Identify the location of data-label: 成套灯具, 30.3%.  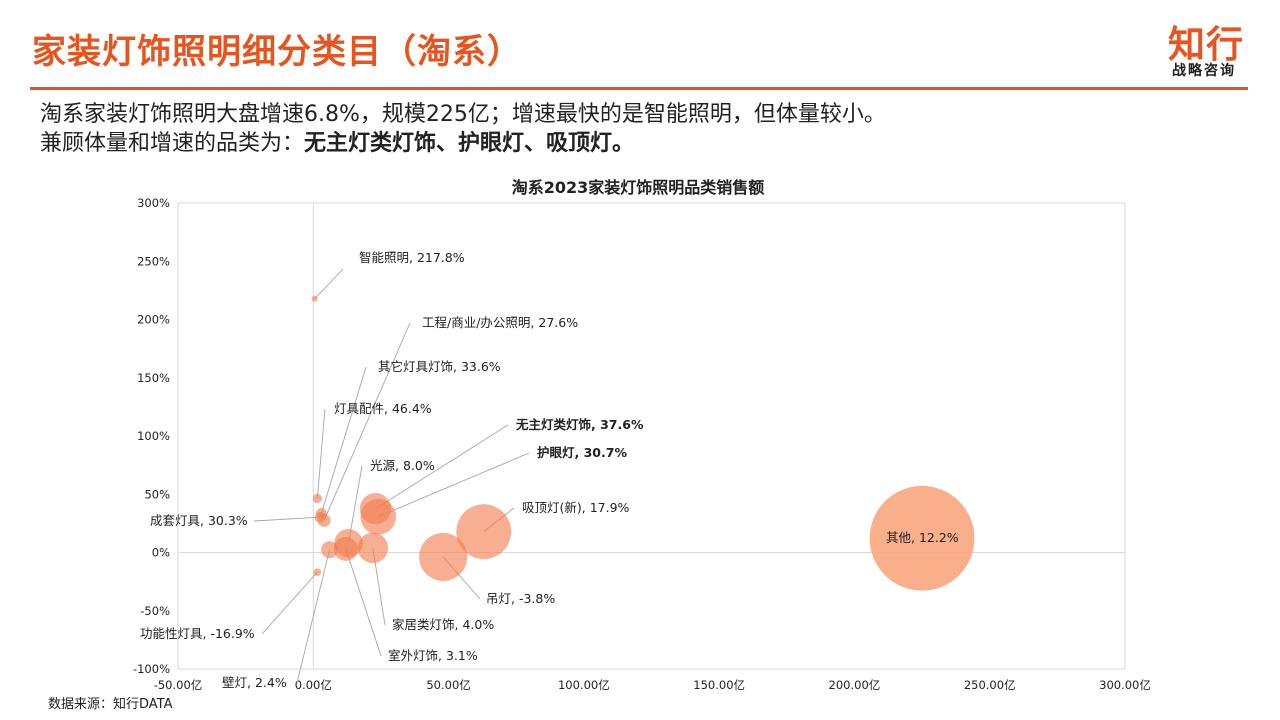
(199, 520).